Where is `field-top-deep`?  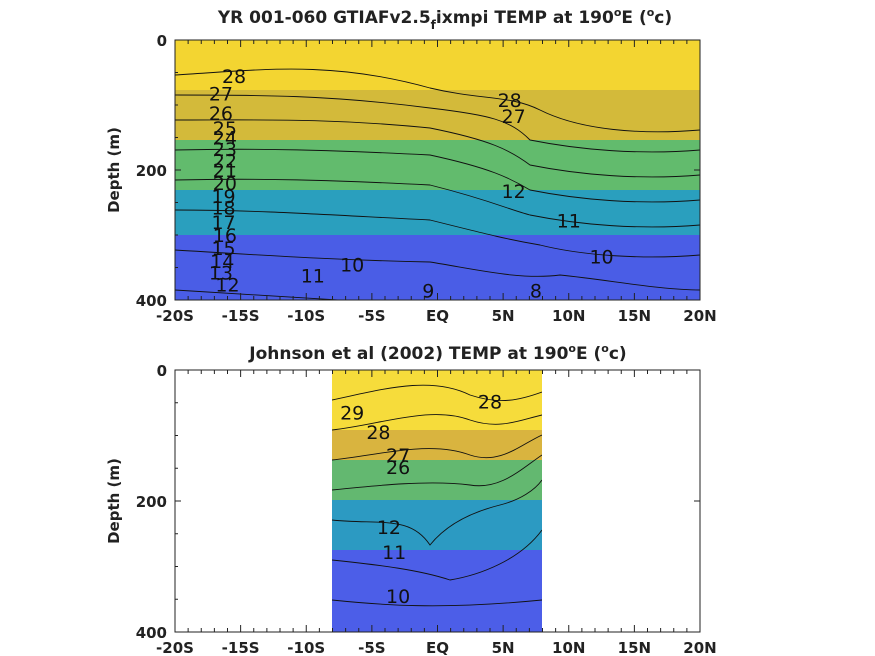
field-top-deep is located at coordinates (437, 267).